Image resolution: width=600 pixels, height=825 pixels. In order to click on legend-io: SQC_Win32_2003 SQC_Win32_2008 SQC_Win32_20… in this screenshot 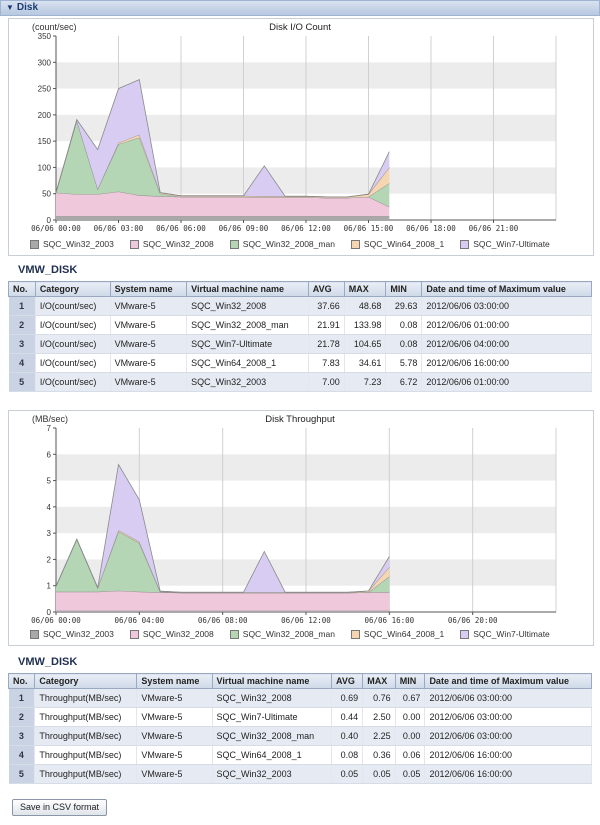, I will do `click(298, 244)`.